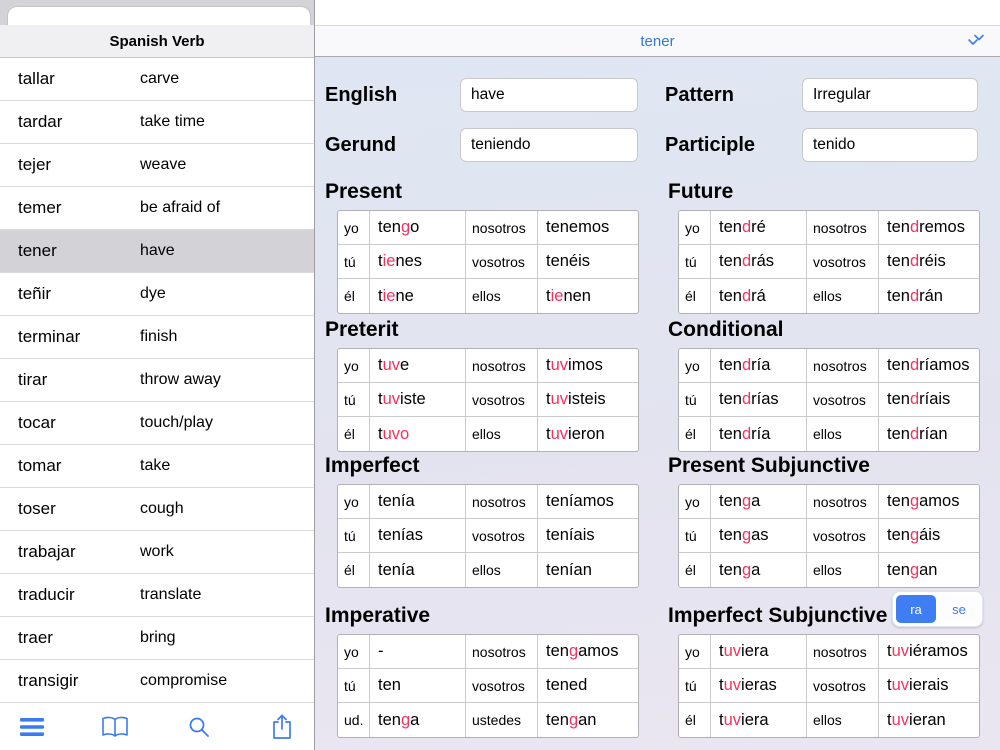 The height and width of the screenshot is (750, 1000). I want to click on verb-form-cell: t uv ieras, so click(759, 686).